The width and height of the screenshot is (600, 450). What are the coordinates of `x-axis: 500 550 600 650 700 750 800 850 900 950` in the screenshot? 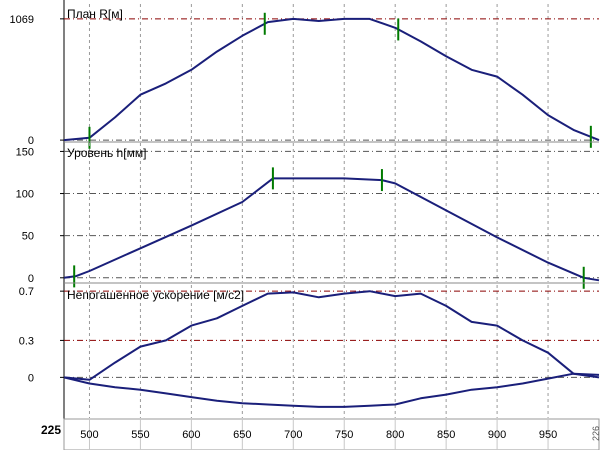 It's located at (331, 434).